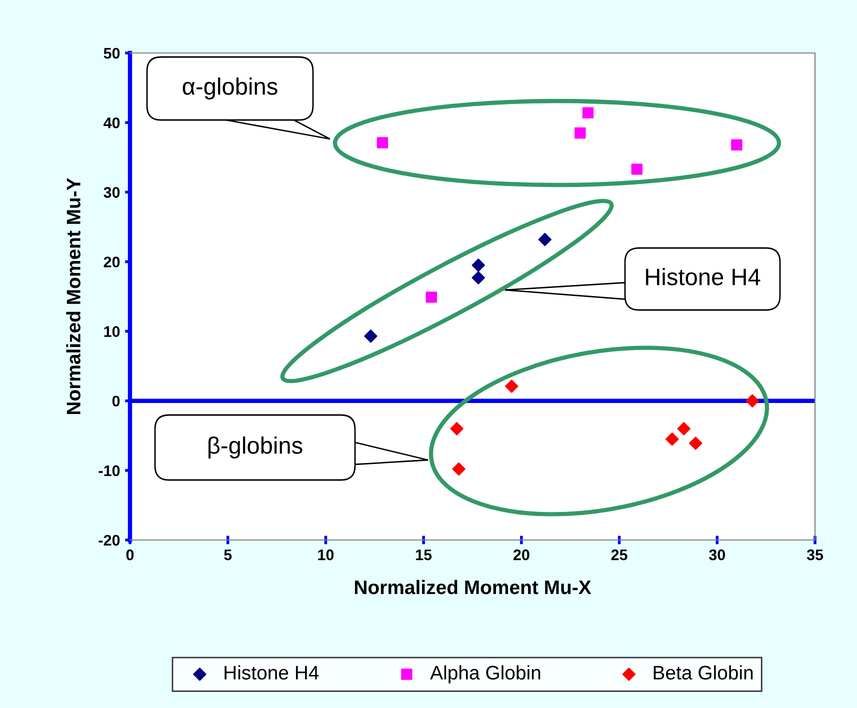 The image size is (857, 708). What do you see at coordinates (112, 262) in the screenshot?
I see `y-tick-label: 20` at bounding box center [112, 262].